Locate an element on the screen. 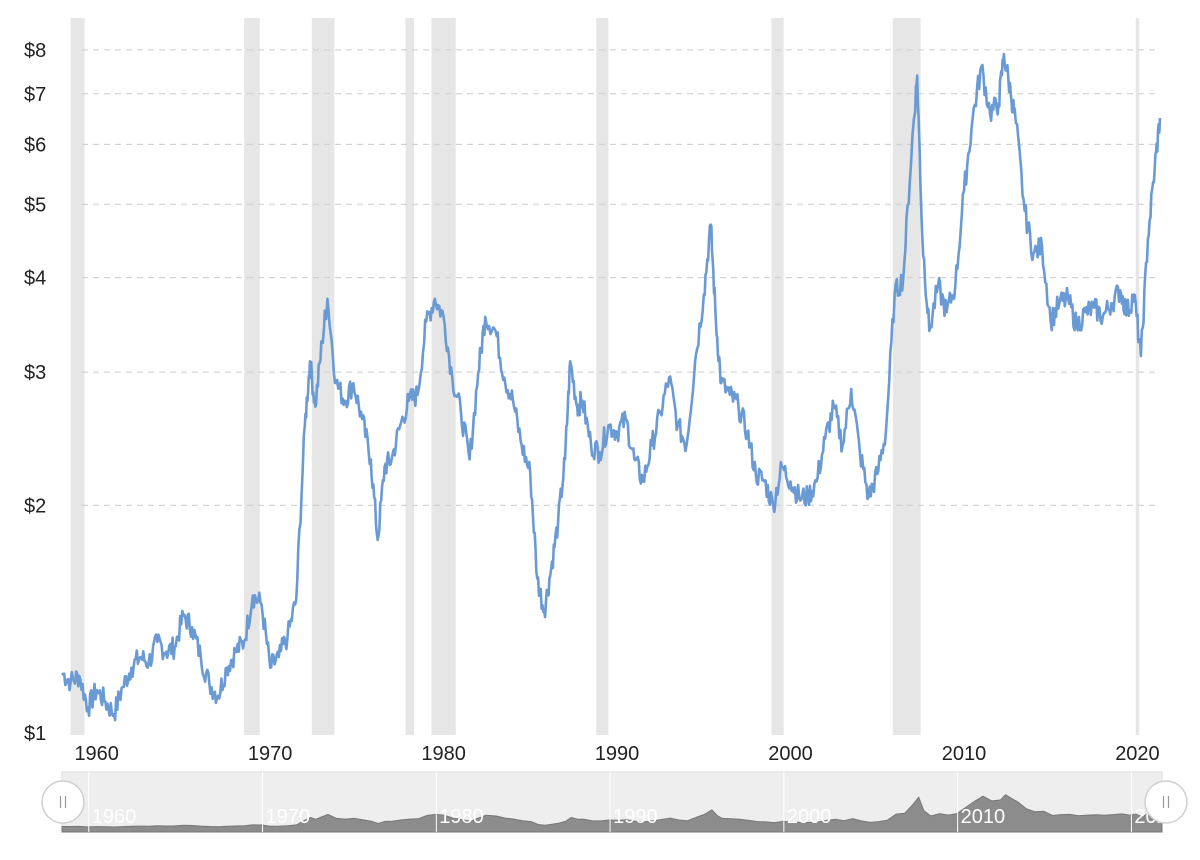 Image resolution: width=1200 pixels, height=860 pixels. navigator-right-handle is located at coordinates (1166, 802).